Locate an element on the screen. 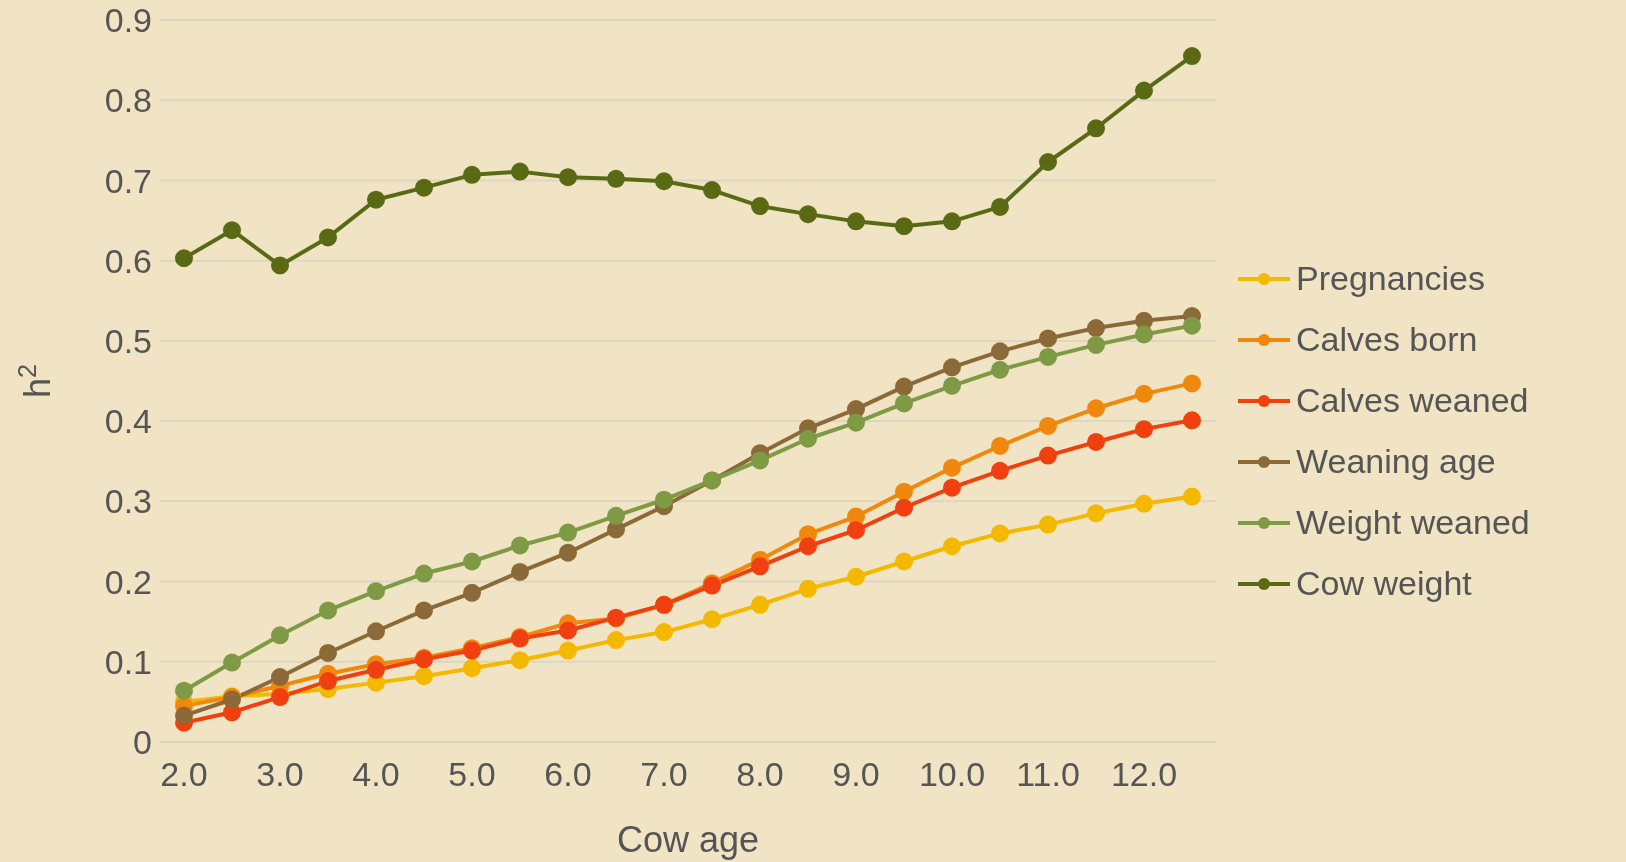 Image resolution: width=1626 pixels, height=862 pixels. y-tick-label: 0.2 is located at coordinates (128, 581).